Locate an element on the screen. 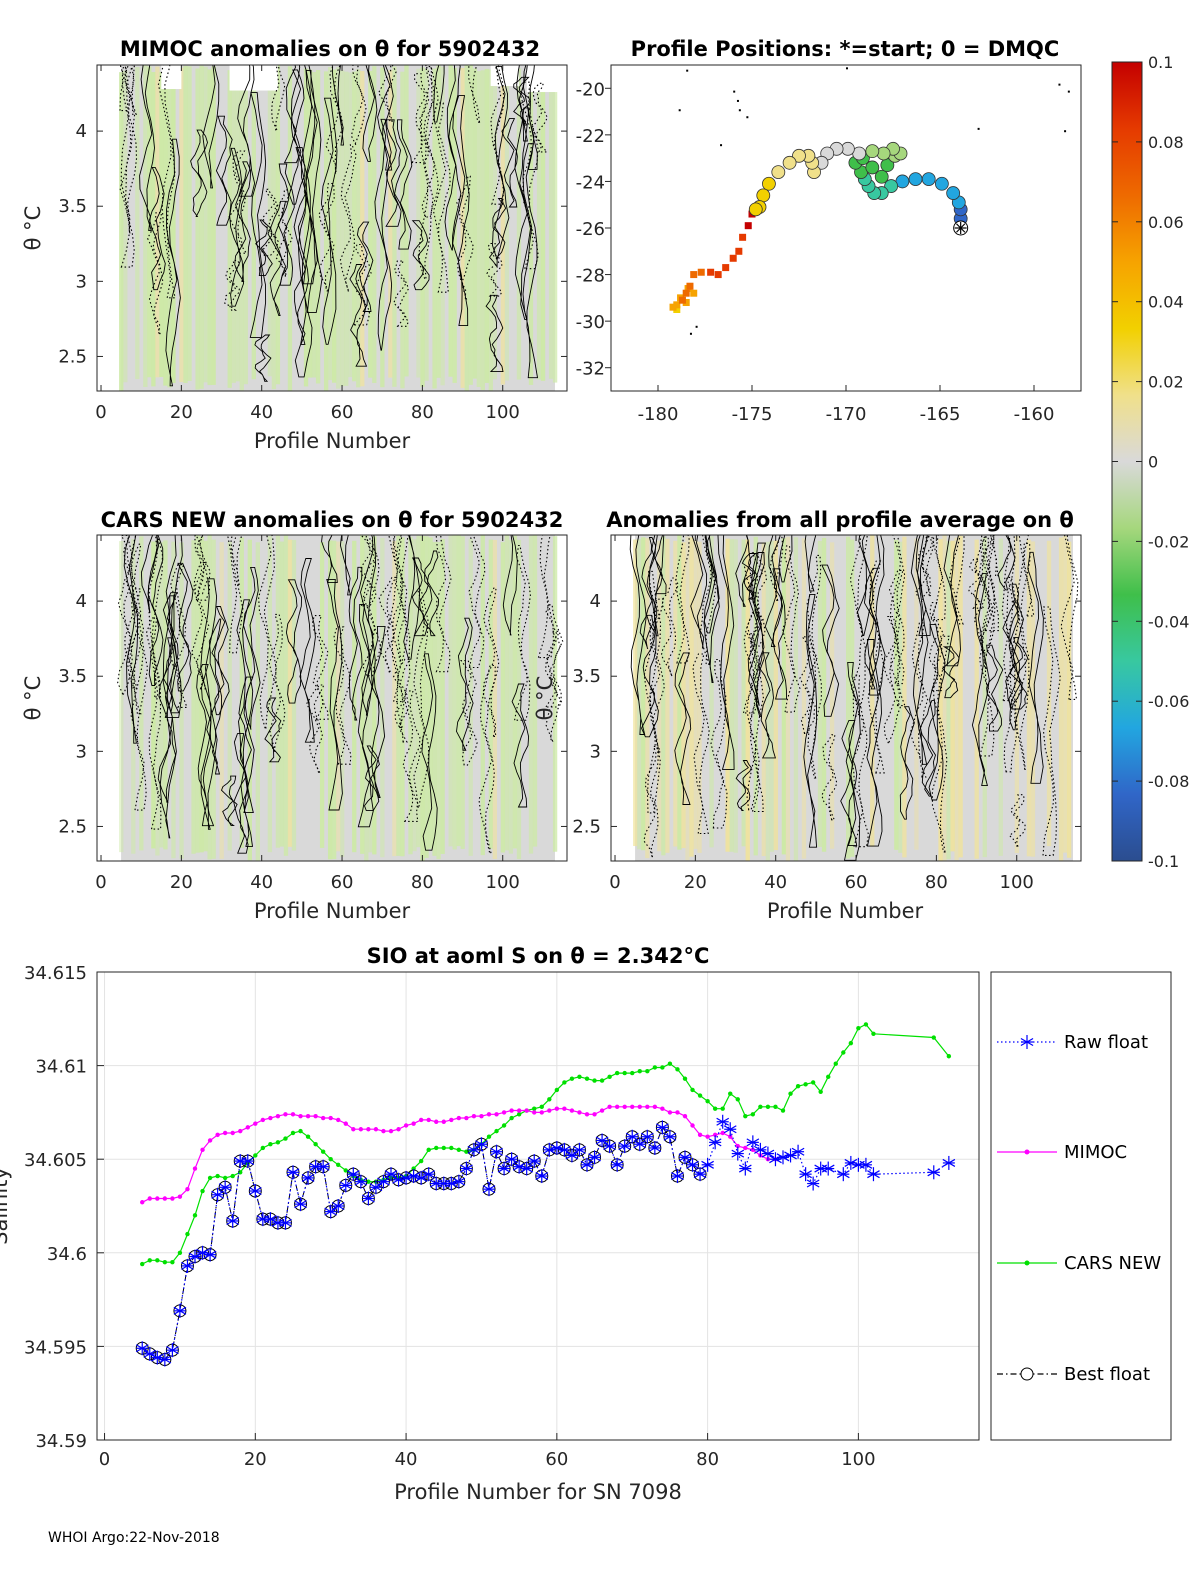 Image resolution: width=1200 pixels, height=1575 pixels. y-tick-label: -32 is located at coordinates (590, 369).